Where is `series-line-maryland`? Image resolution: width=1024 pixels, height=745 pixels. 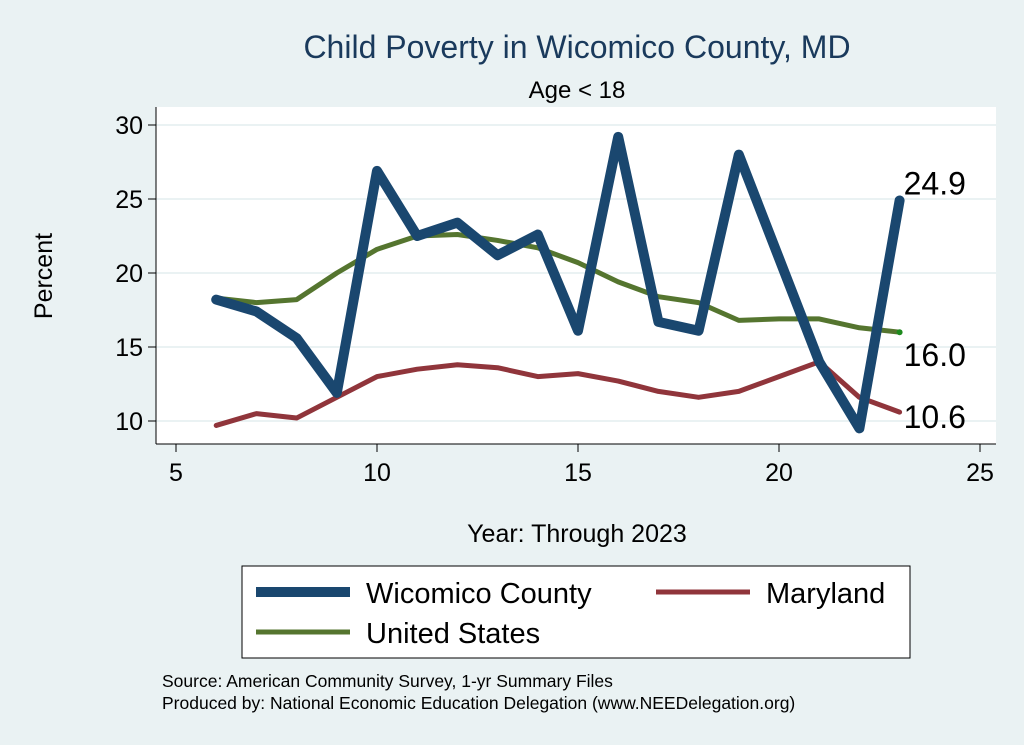
series-line-maryland is located at coordinates (558, 393).